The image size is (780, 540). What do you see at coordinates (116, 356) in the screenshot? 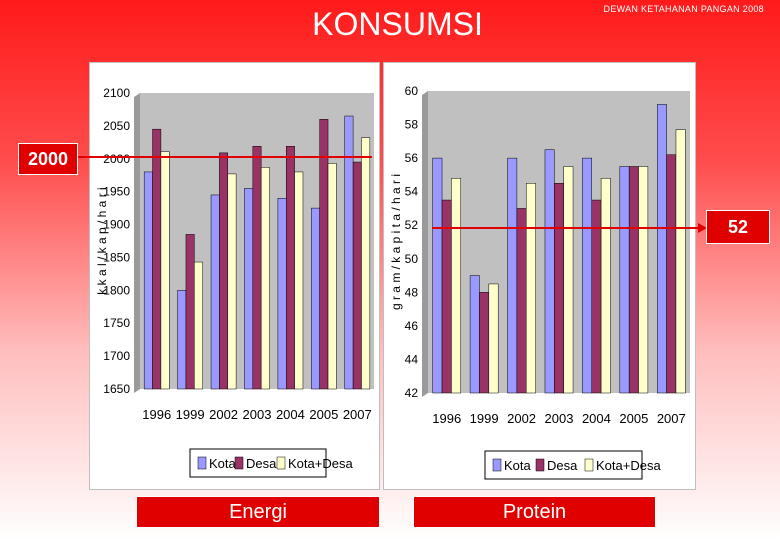
I see `energi-ytick-label: 1700` at bounding box center [116, 356].